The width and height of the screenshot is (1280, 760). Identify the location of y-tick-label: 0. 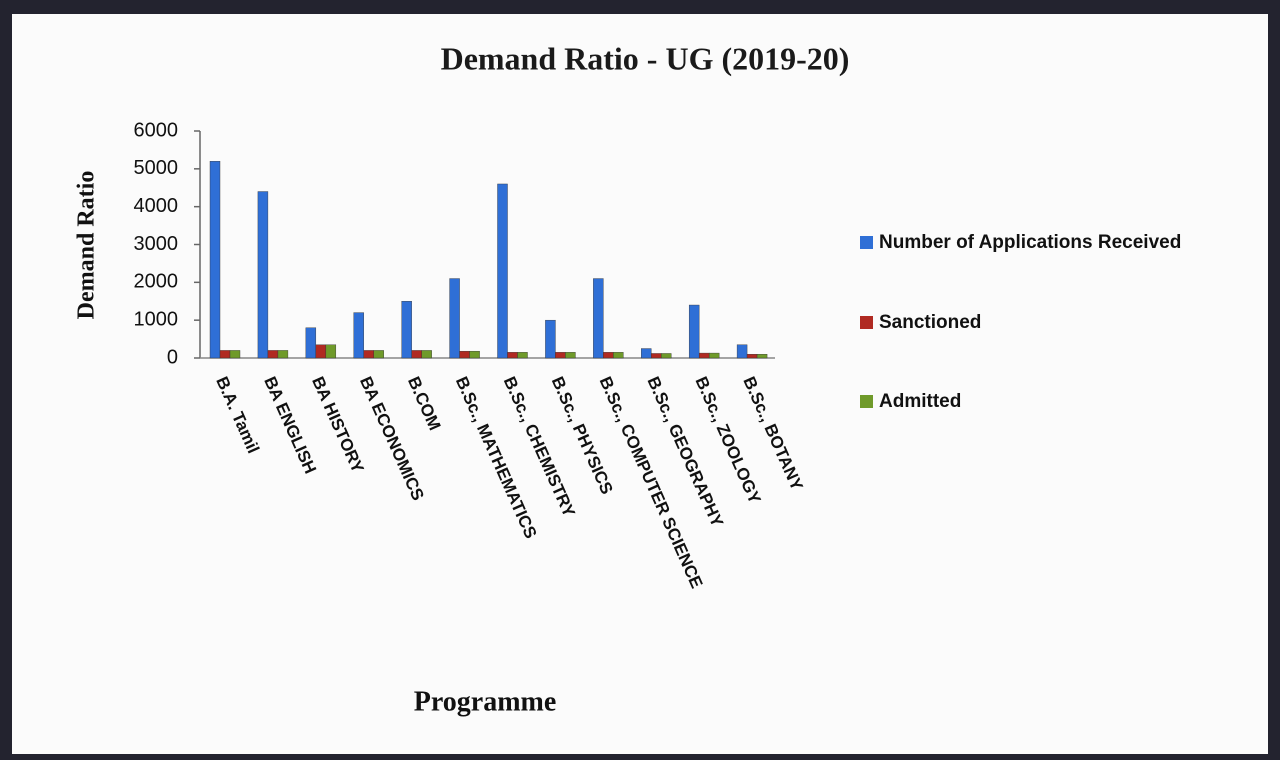
(172, 357).